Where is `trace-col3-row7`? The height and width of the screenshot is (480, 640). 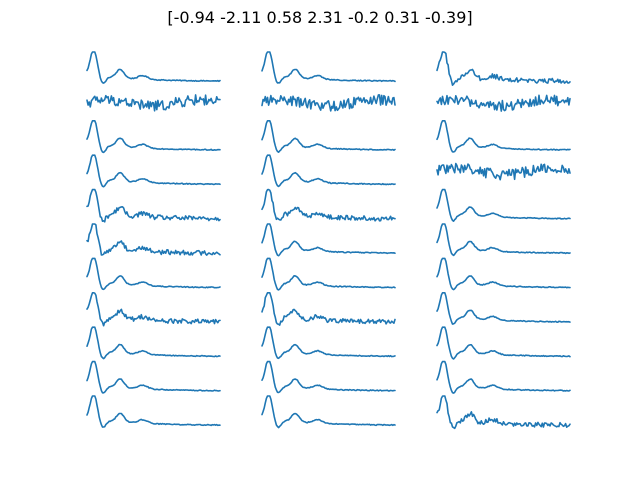 trace-col3-row7 is located at coordinates (503, 274).